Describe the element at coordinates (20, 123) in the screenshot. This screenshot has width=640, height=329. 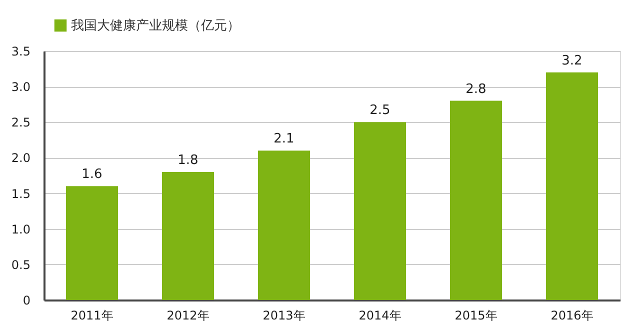
I see `y-tick-label: 2.5` at that location.